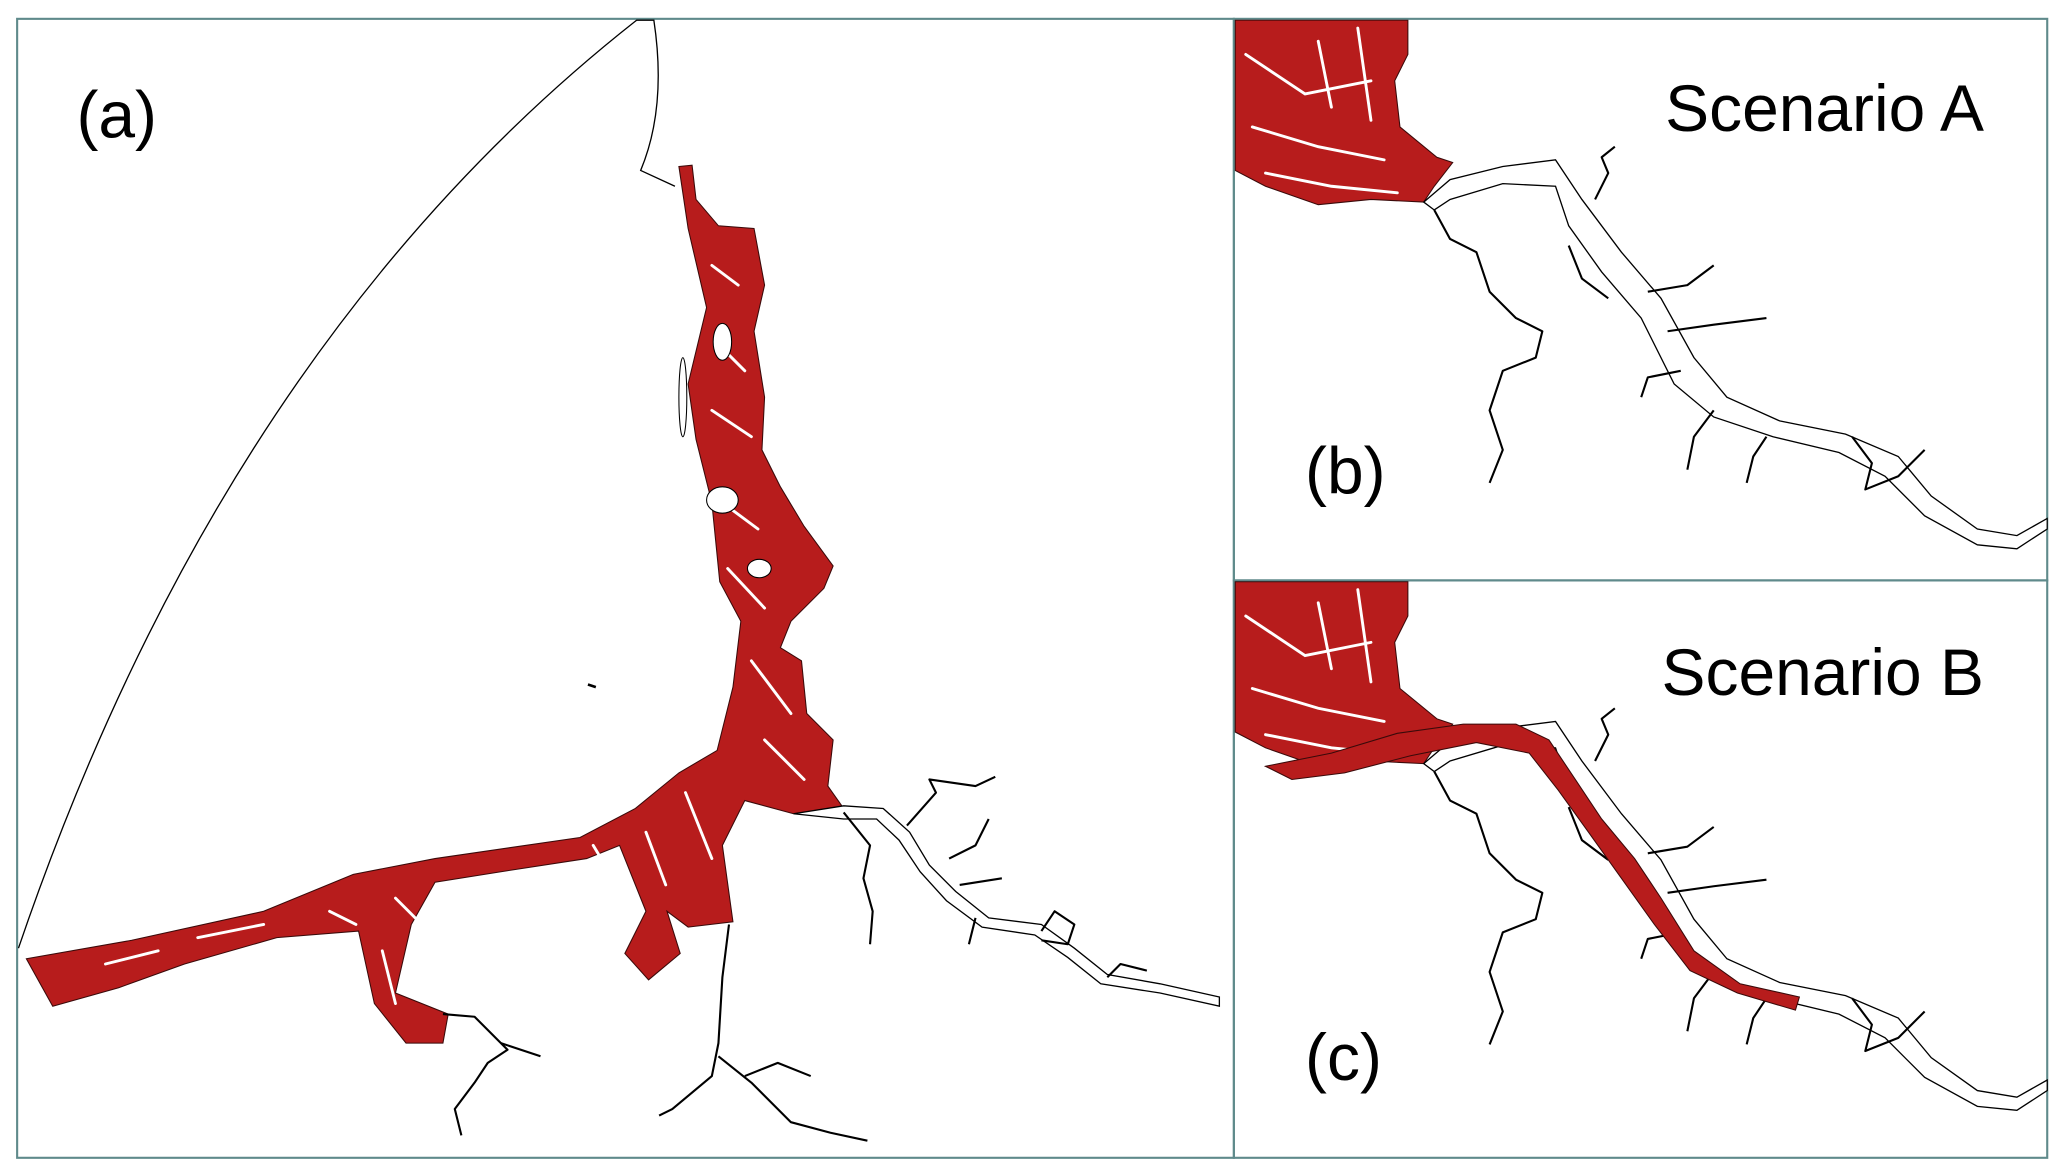 The image size is (2067, 1174). I want to click on scenario-b-intertidal-channel, so click(1532, 867).